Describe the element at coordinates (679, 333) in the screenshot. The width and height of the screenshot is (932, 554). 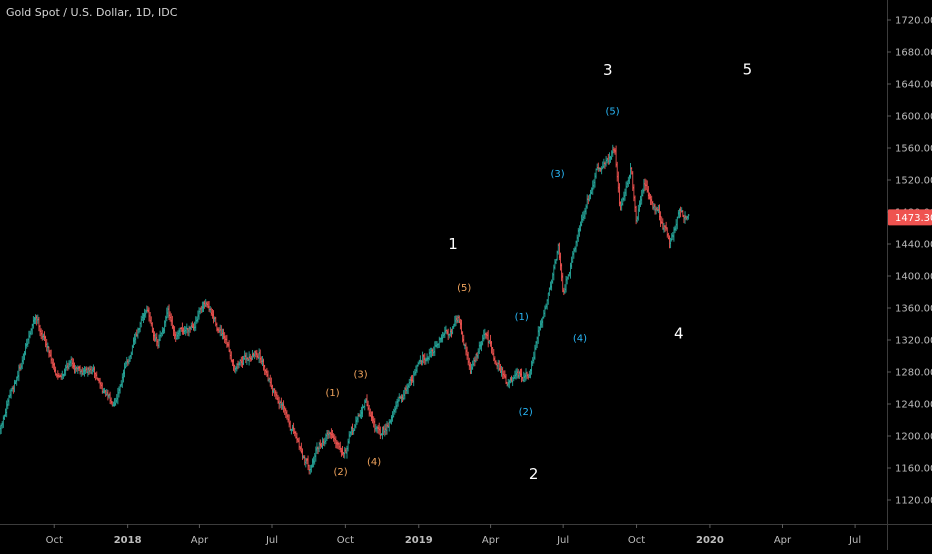
I see `wave-label-primary: 4` at that location.